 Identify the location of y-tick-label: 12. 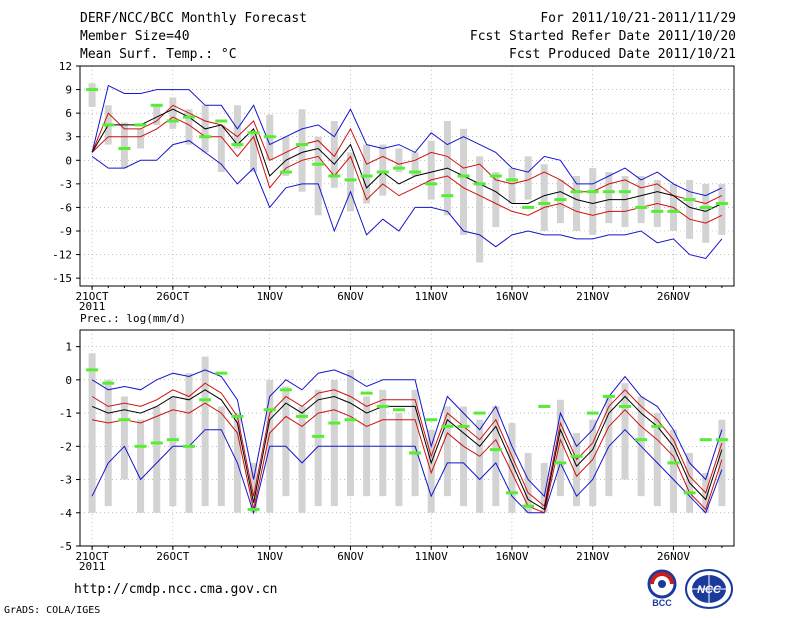
(65, 66).